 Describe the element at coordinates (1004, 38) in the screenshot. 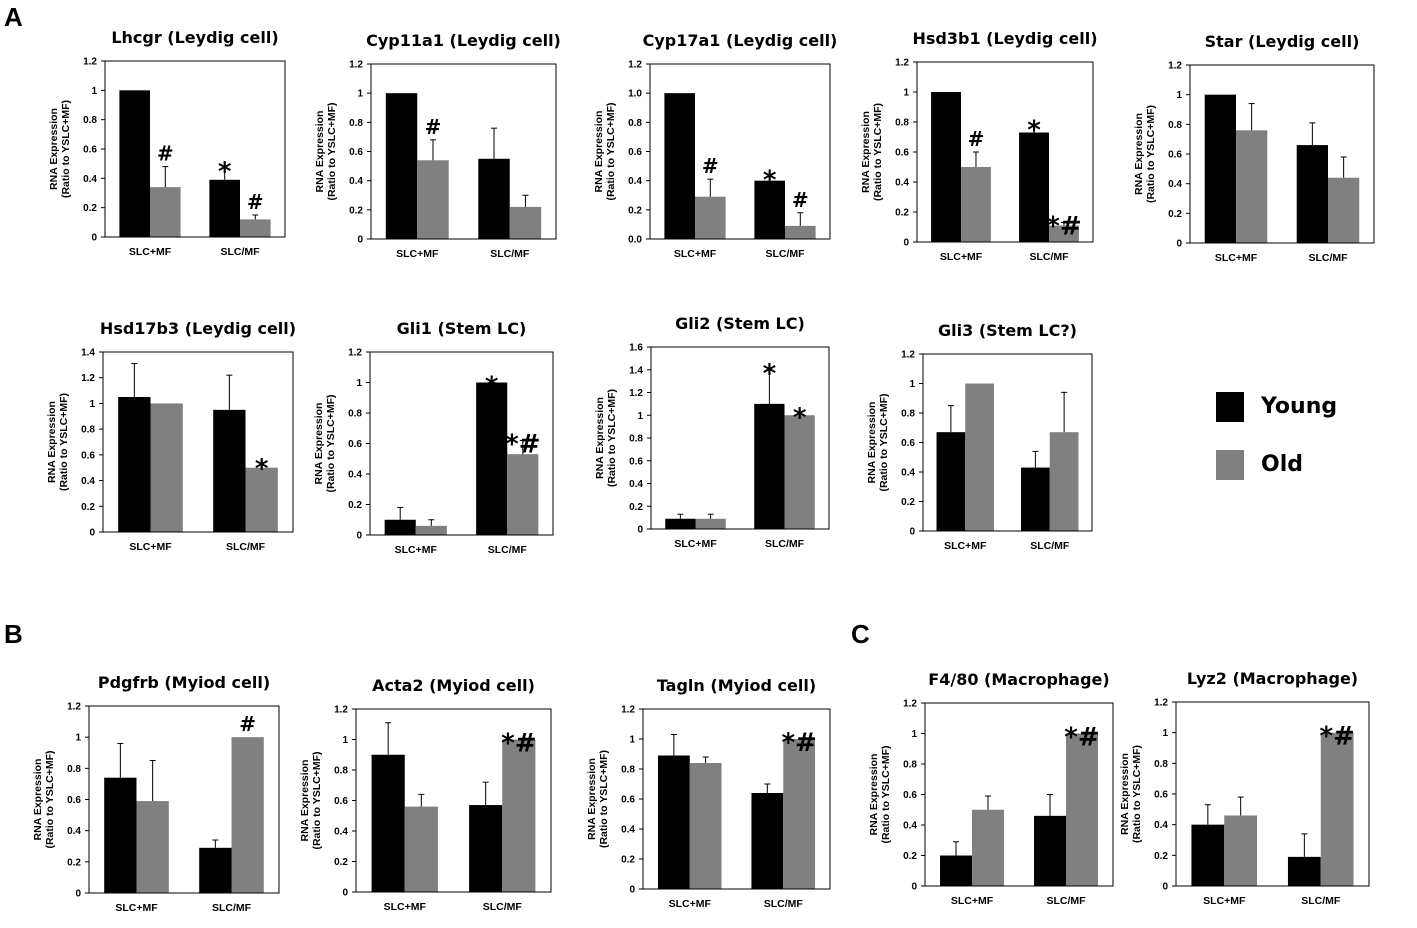

I see `chart-title: Hsd3b1 (Leydig cell)` at that location.